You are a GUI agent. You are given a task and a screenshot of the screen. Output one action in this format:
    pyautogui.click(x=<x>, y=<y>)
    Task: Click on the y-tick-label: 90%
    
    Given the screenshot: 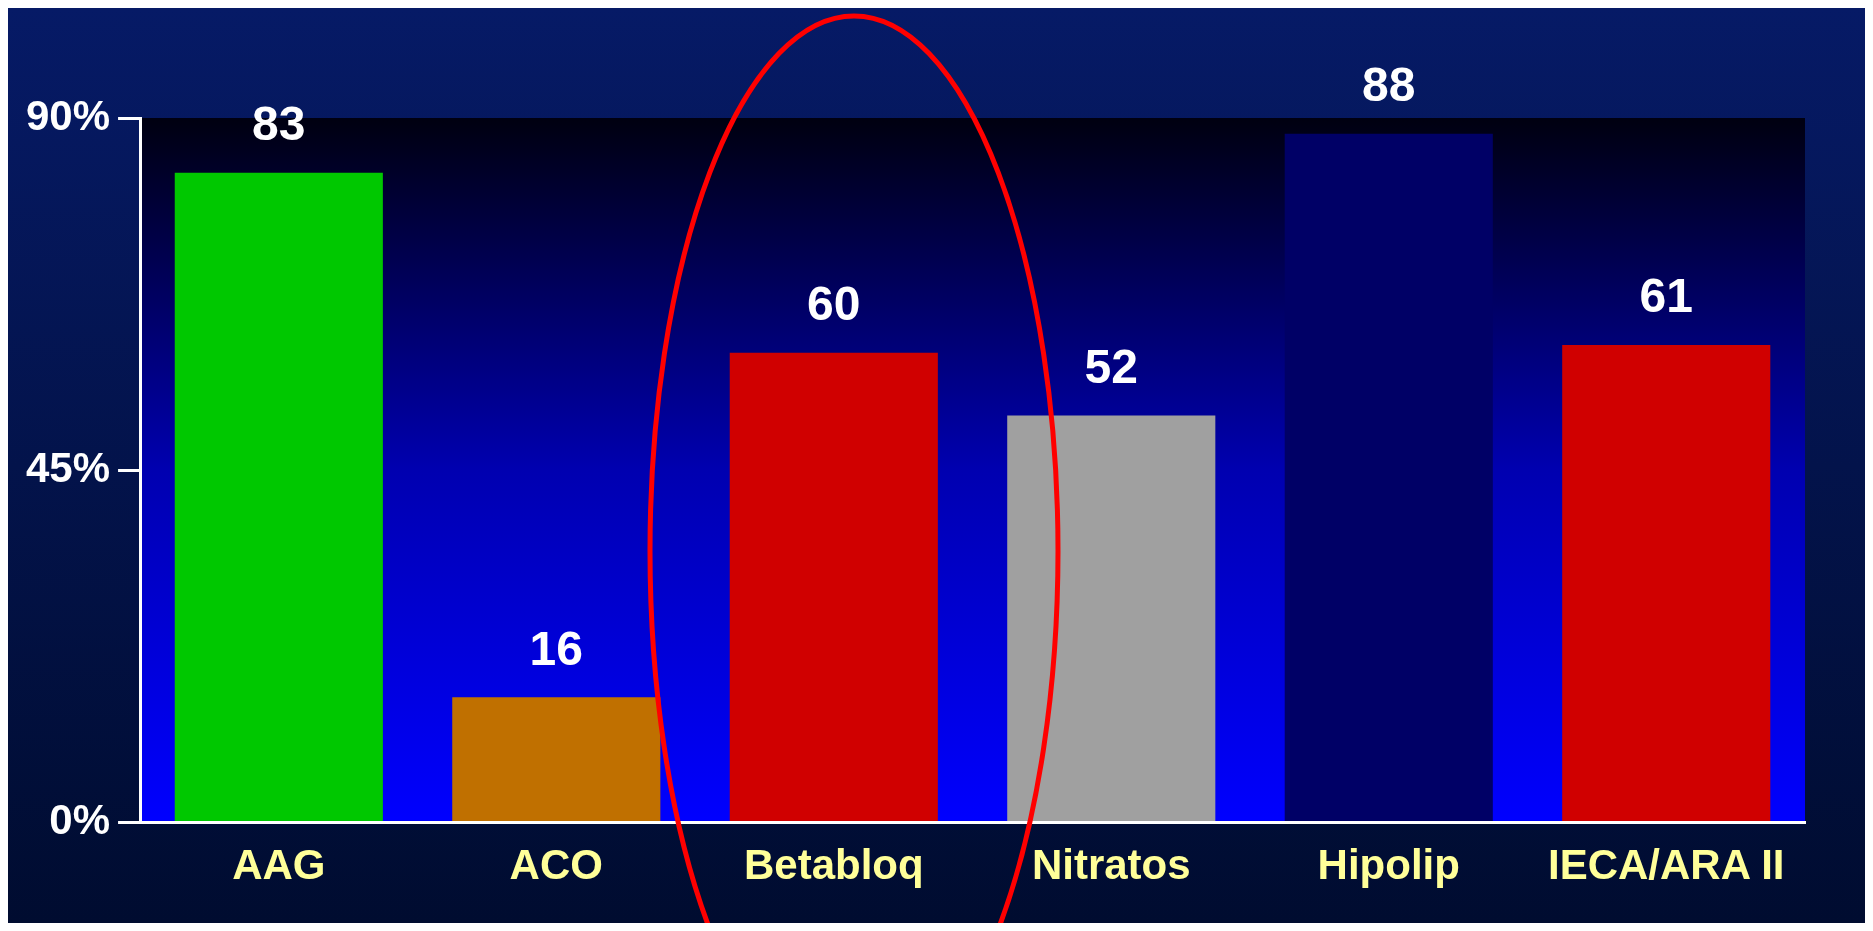 What is the action you would take?
    pyautogui.click(x=68, y=115)
    